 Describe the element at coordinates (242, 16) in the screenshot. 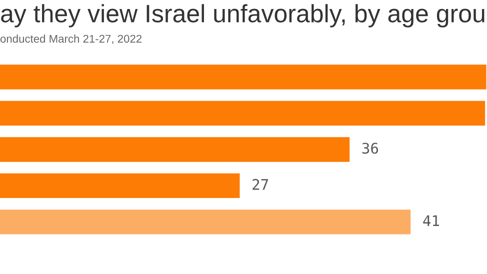

I see `chart-title: ay they view Israel unfavorably, by age grou` at that location.